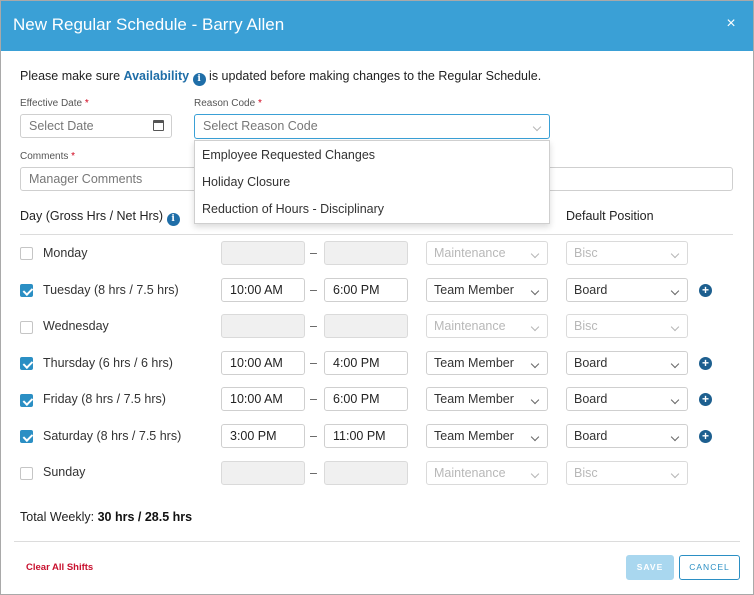  Describe the element at coordinates (470, 253) in the screenshot. I see `monday-role-value: Maintenance` at that location.